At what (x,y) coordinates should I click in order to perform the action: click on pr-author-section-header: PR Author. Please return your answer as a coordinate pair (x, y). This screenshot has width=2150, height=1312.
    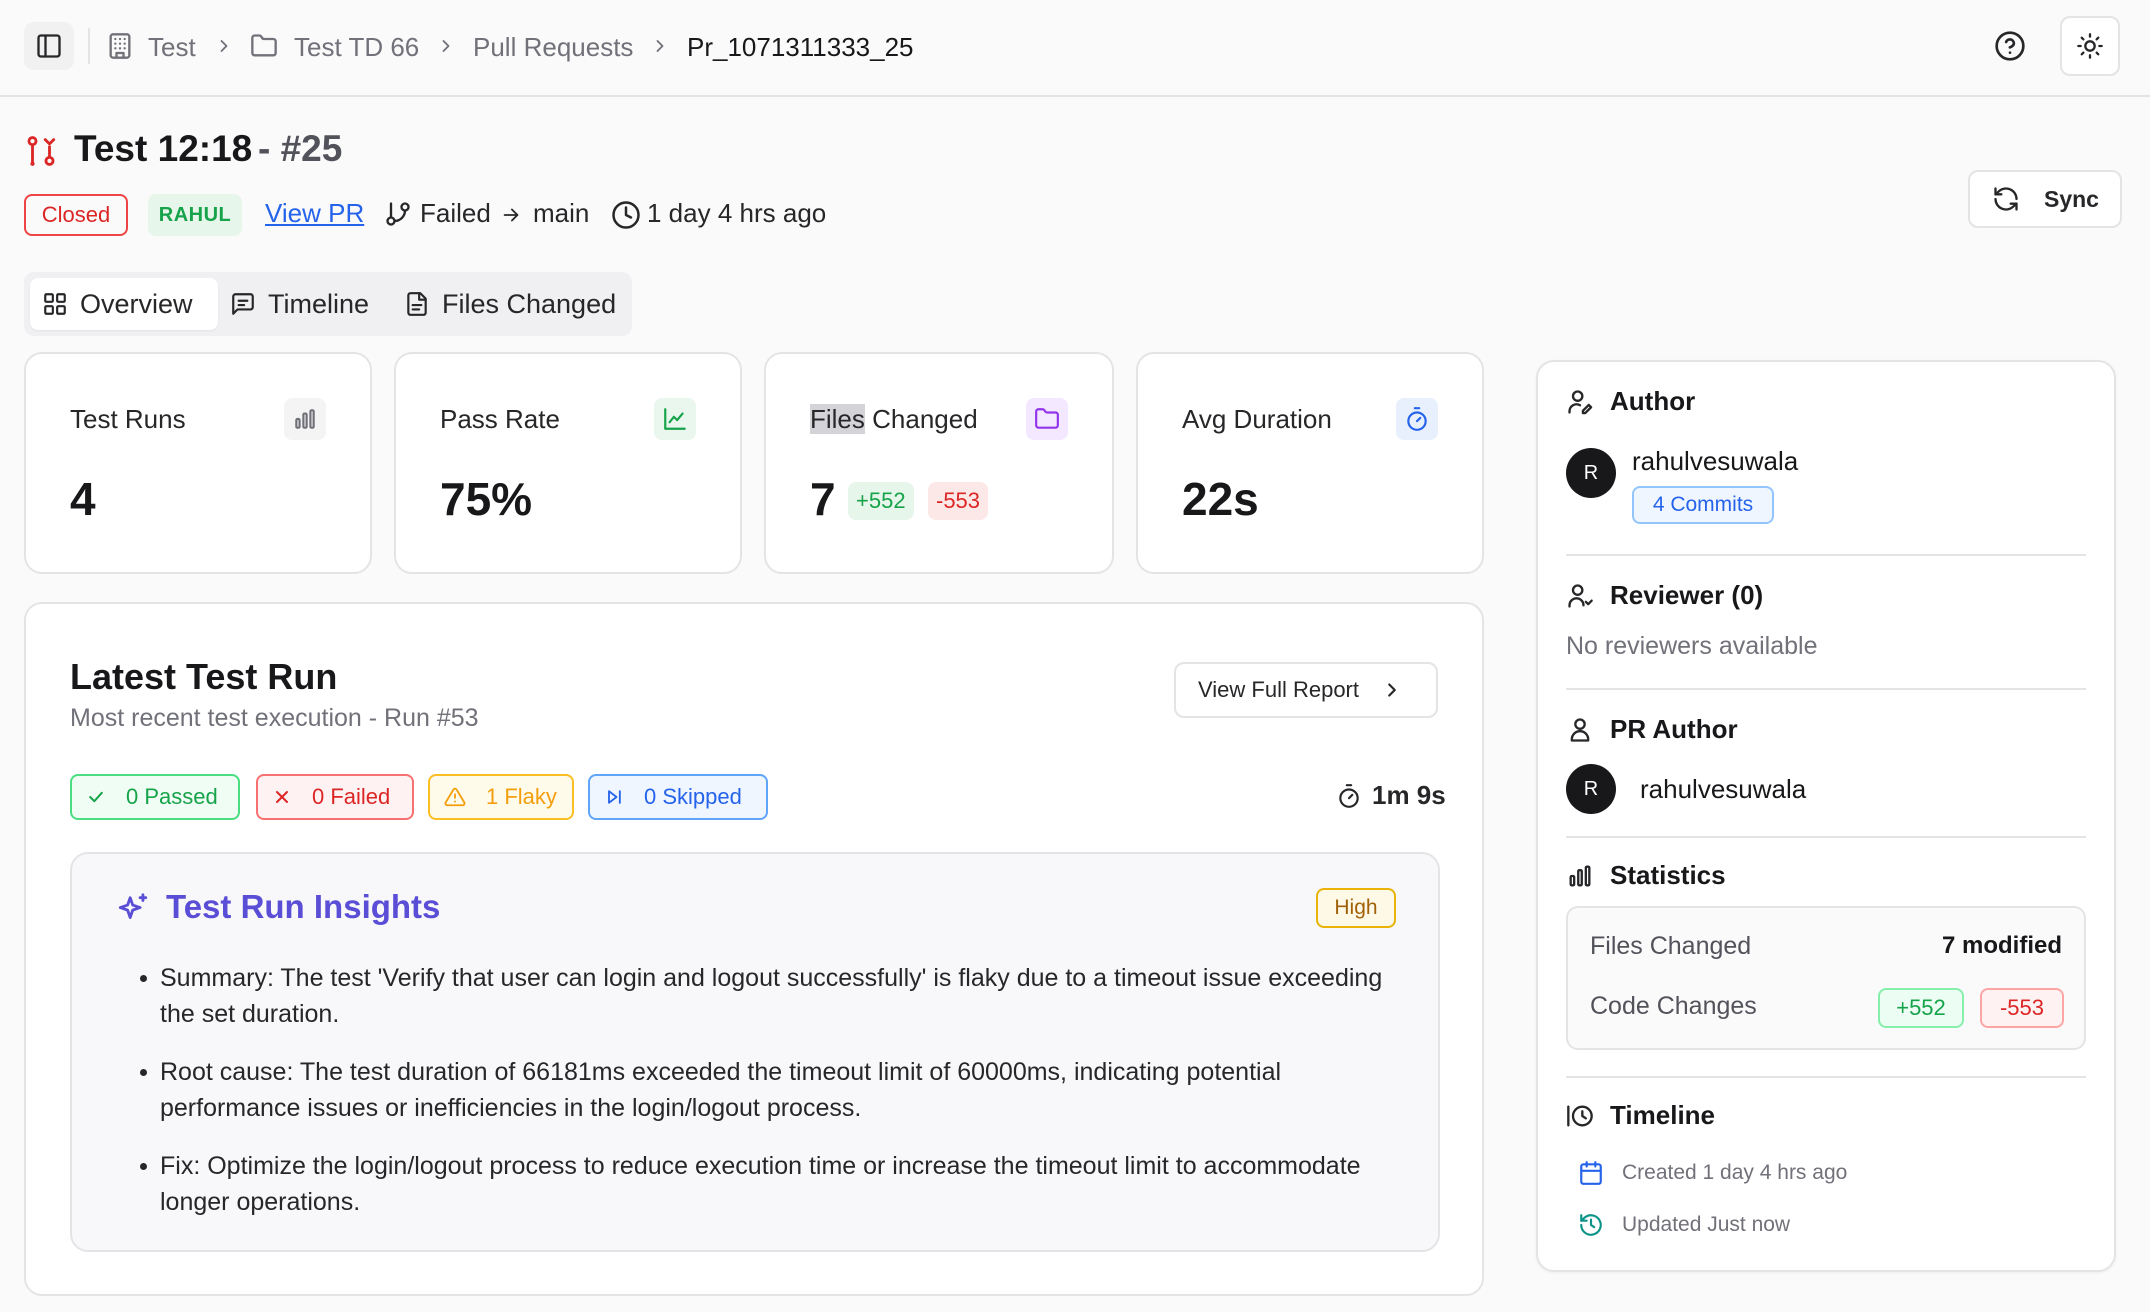
    Looking at the image, I should click on (1652, 729).